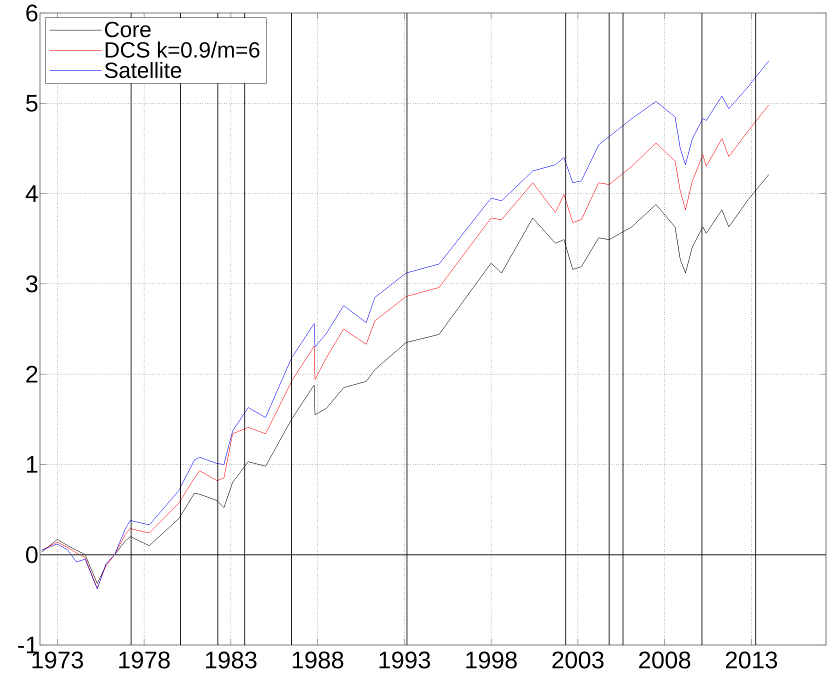  What do you see at coordinates (752, 660) in the screenshot?
I see `x-tick-label: 2013` at bounding box center [752, 660].